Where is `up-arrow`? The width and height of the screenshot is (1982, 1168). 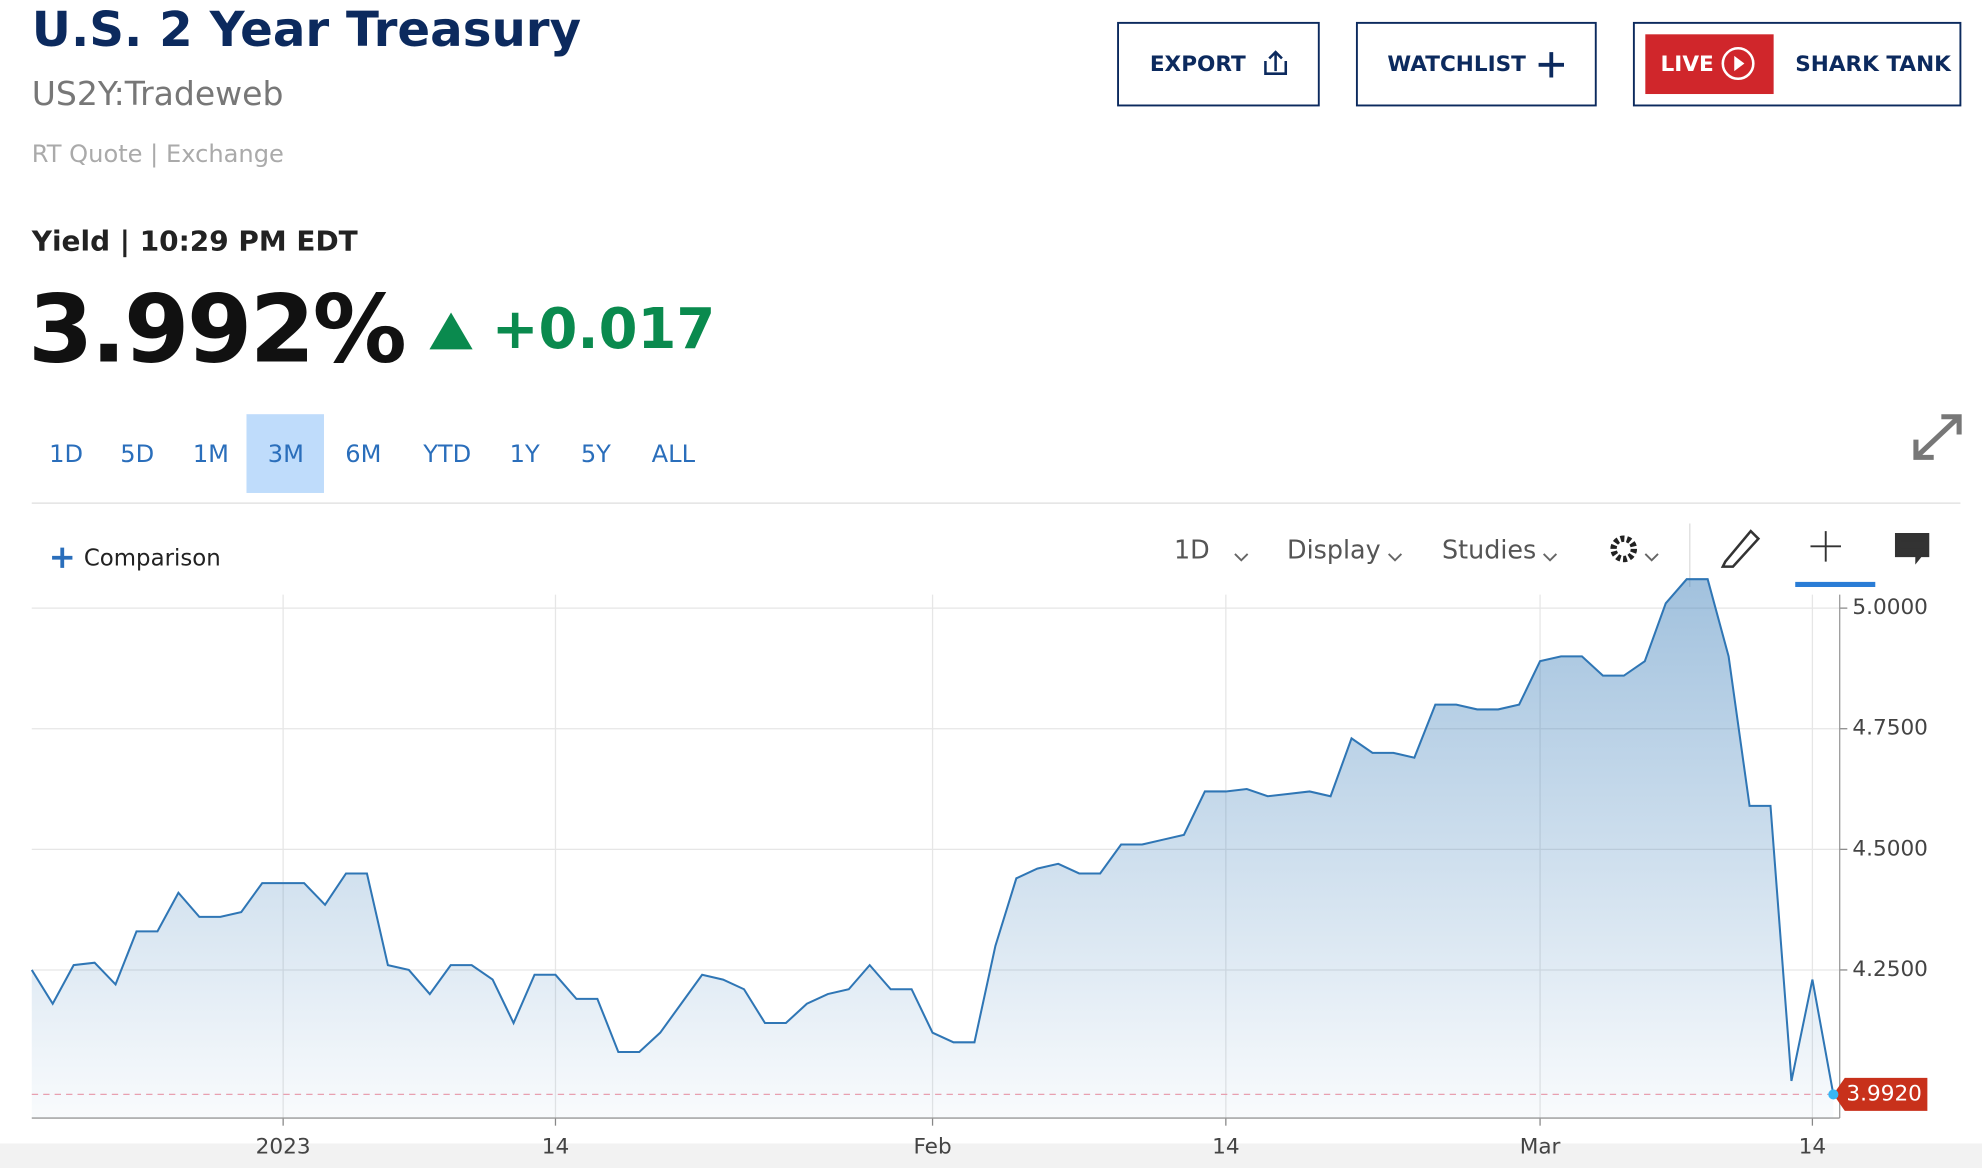
up-arrow is located at coordinates (451, 331).